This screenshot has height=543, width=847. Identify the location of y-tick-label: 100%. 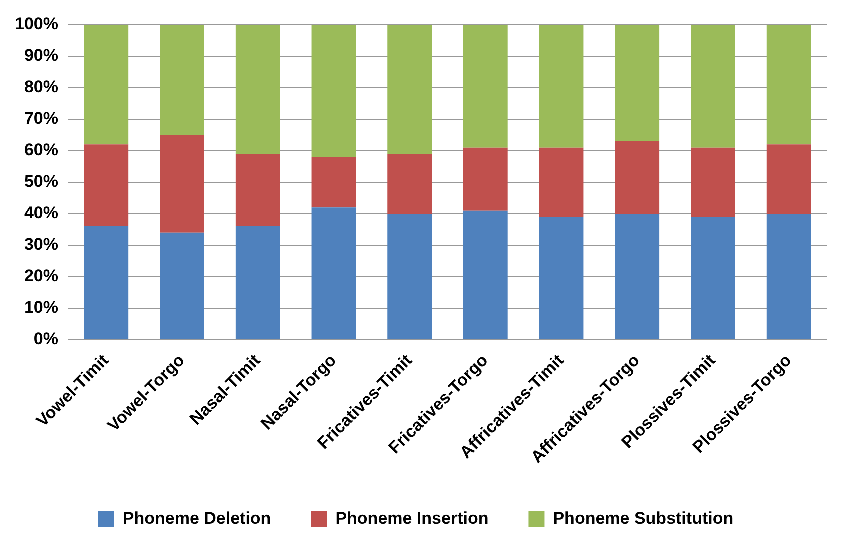
(36, 24).